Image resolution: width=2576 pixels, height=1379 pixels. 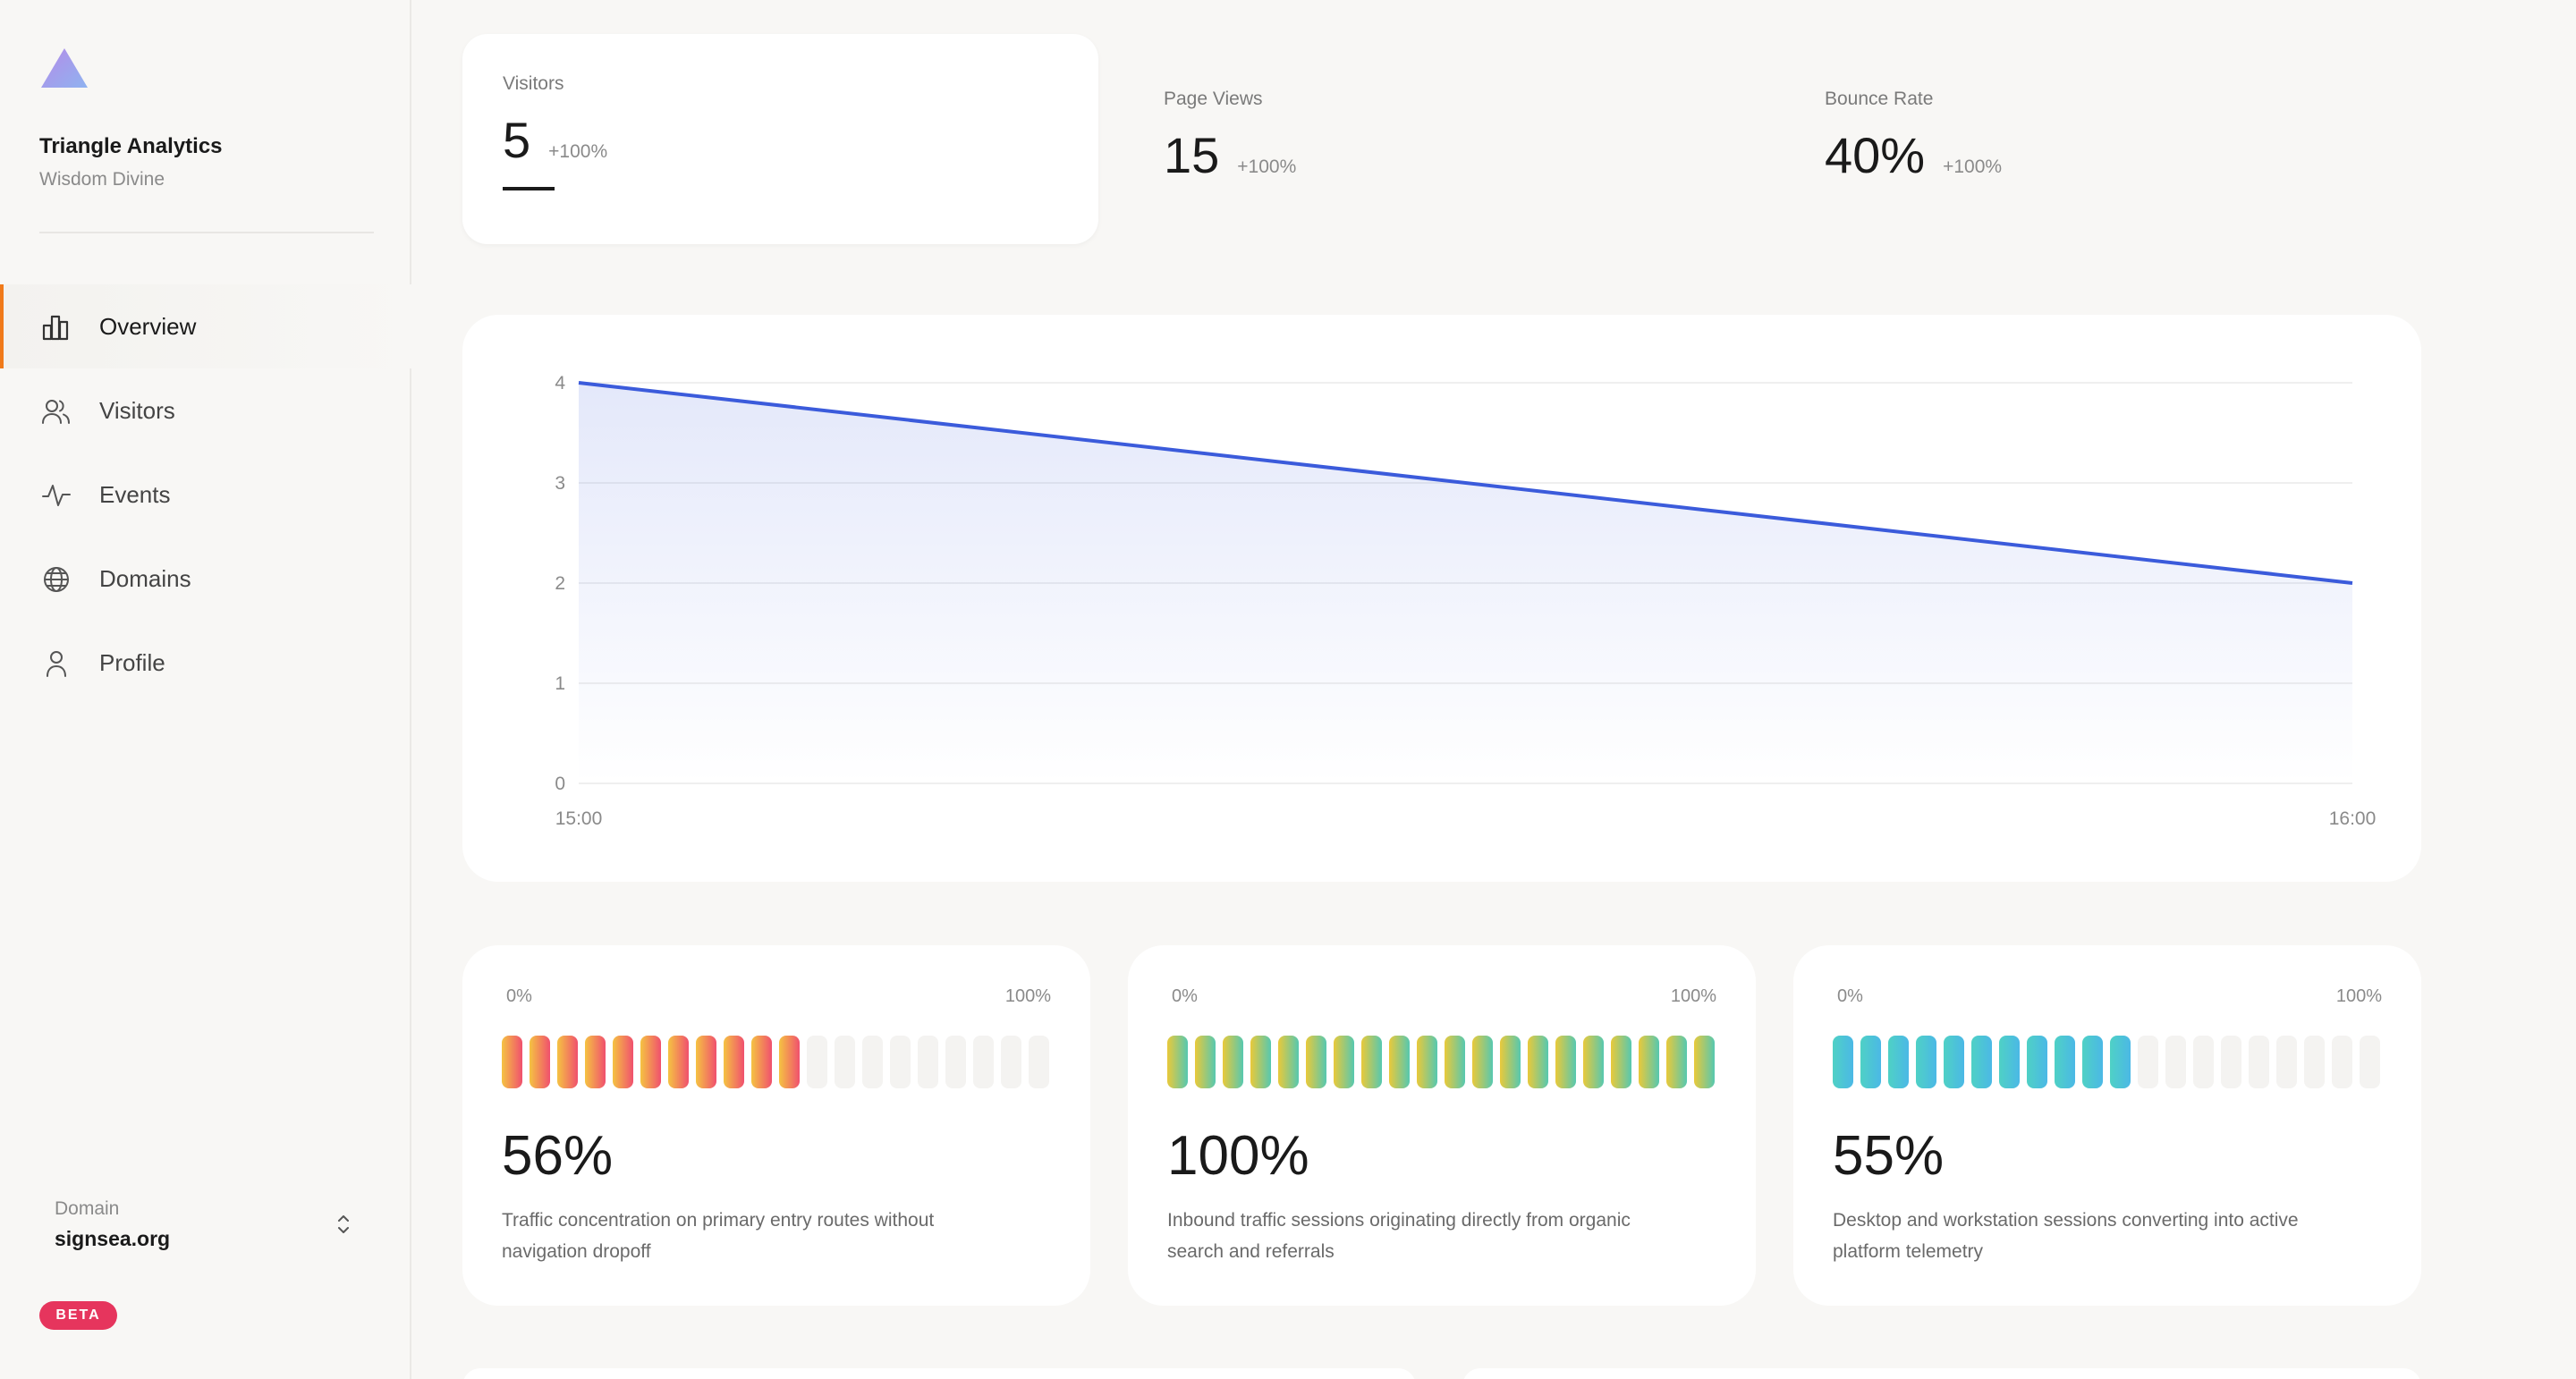 What do you see at coordinates (560, 583) in the screenshot?
I see `y-tick-label: 2` at bounding box center [560, 583].